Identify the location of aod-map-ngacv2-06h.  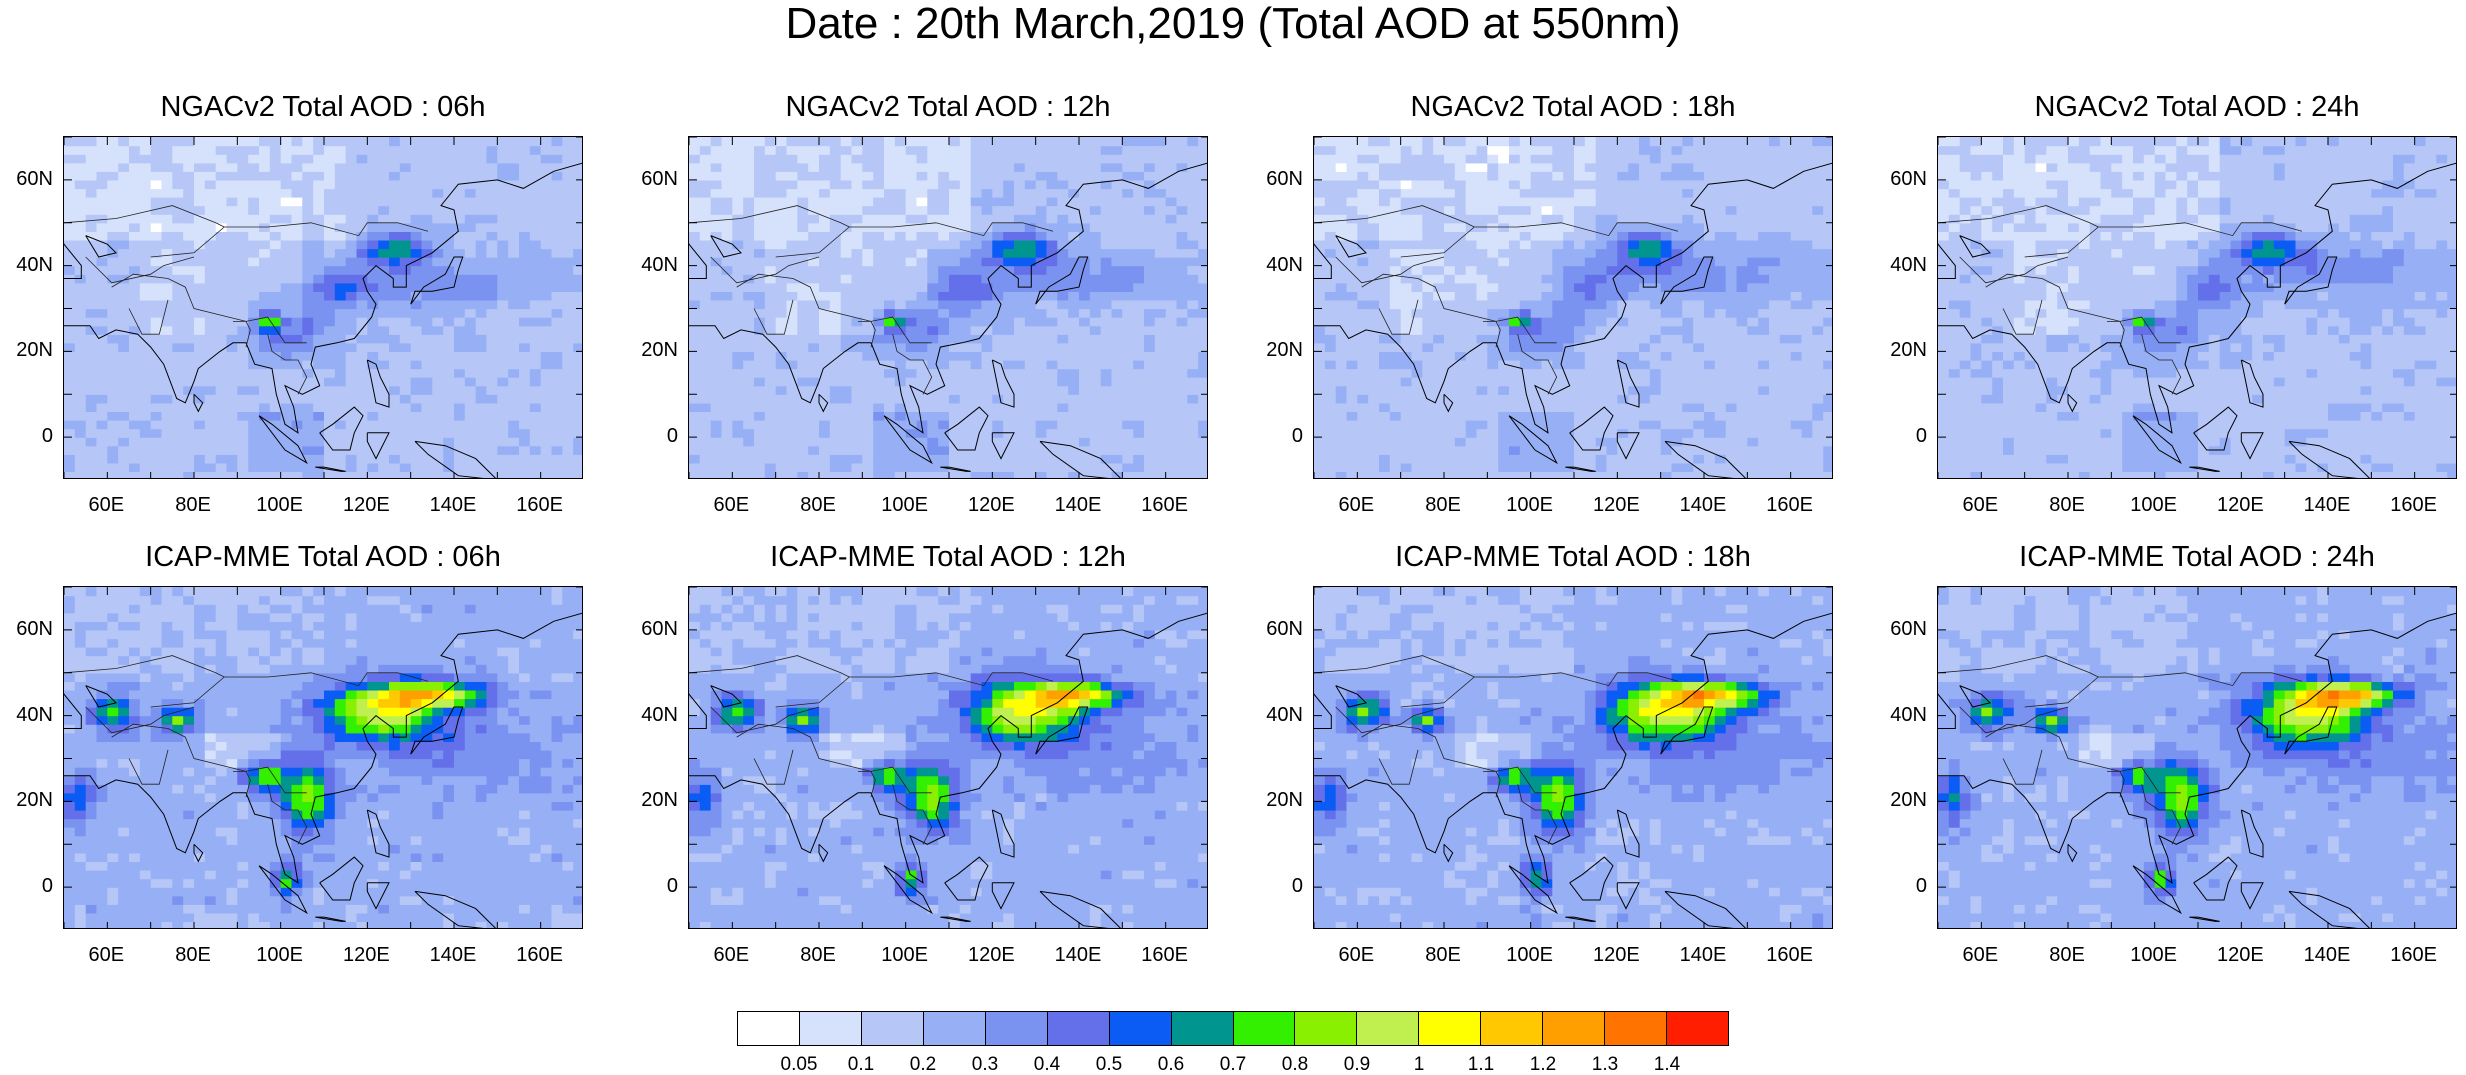
(323, 307).